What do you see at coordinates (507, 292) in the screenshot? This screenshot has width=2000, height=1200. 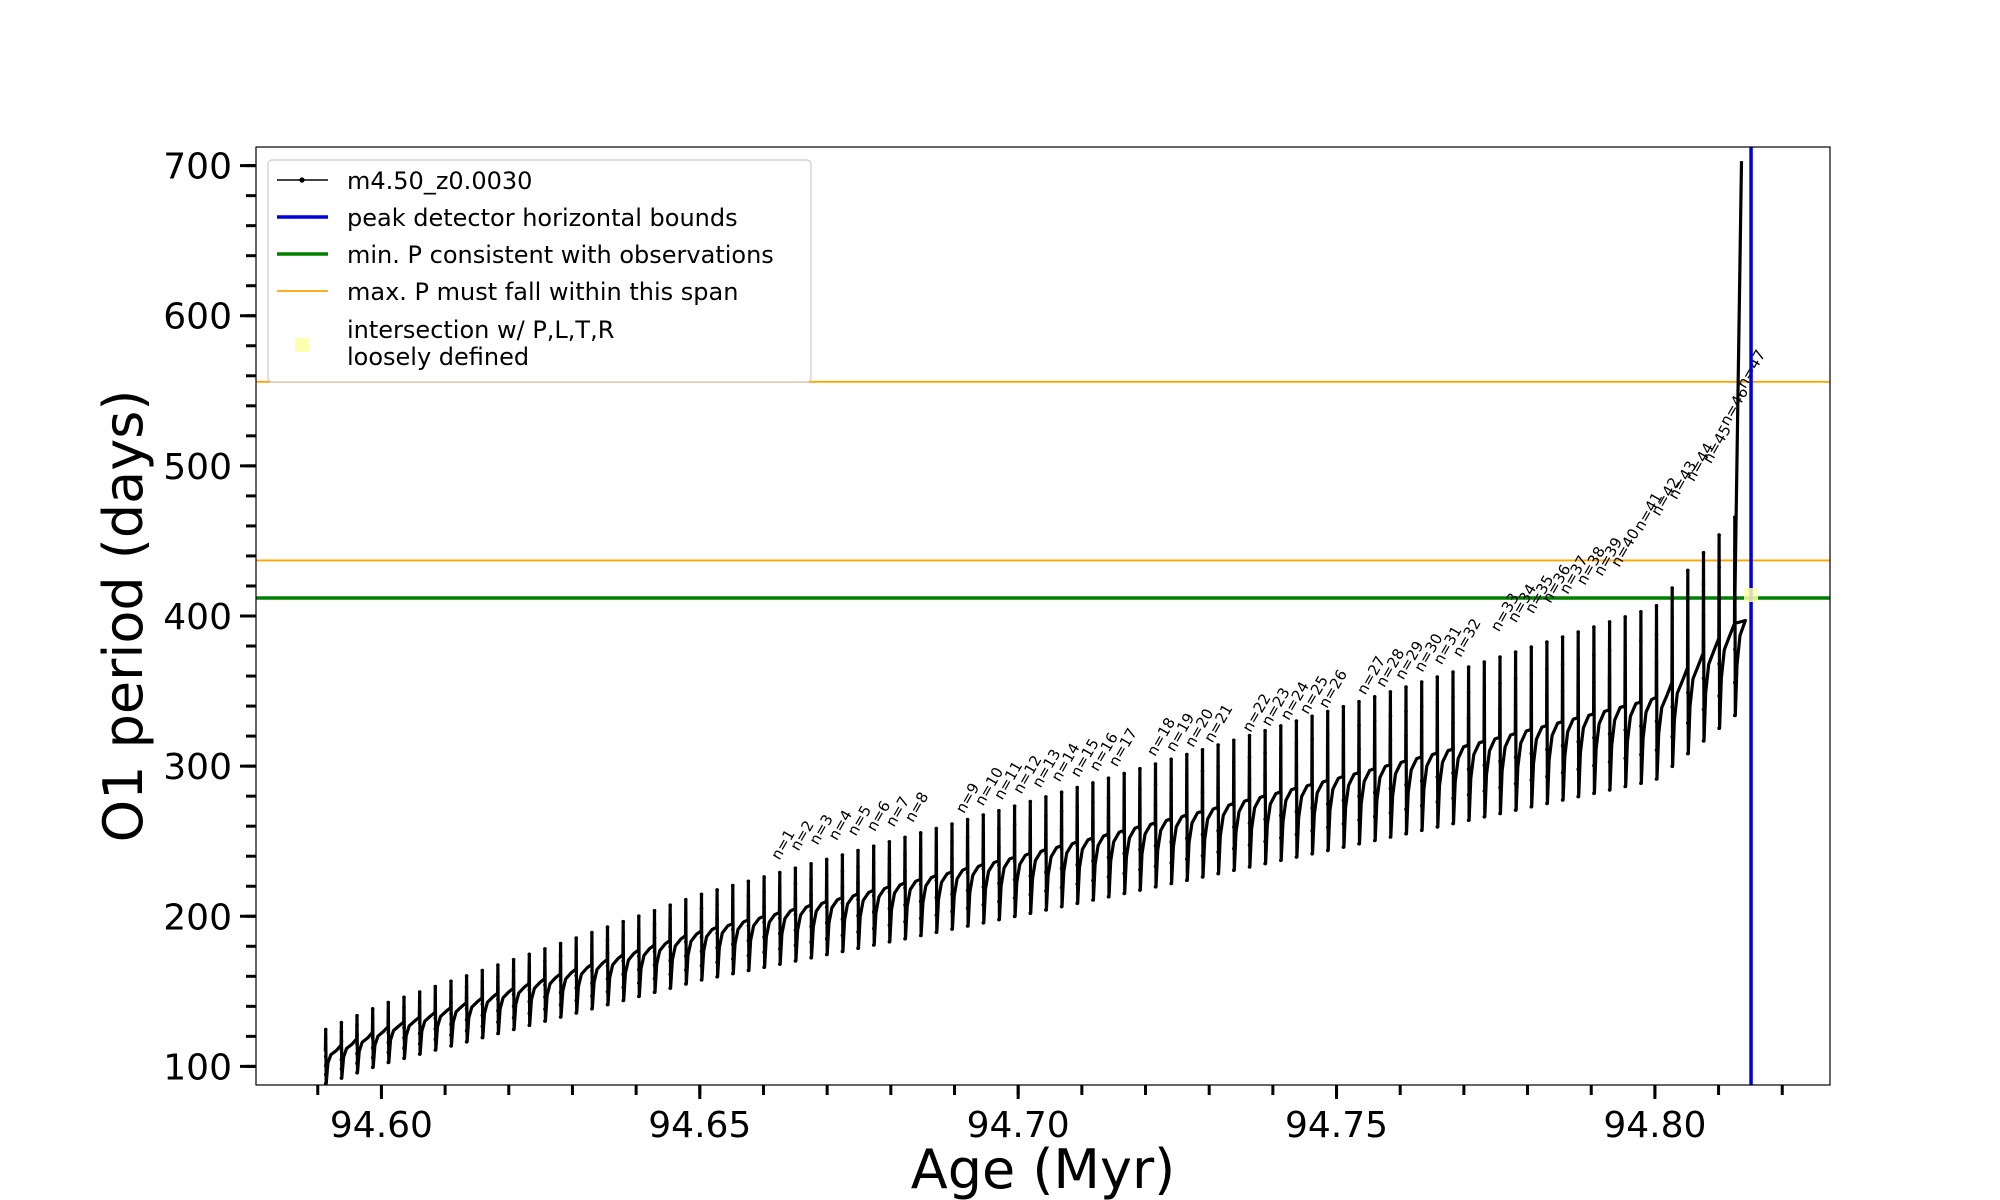 I see `legend-item-max-period: max. P must fall within this span` at bounding box center [507, 292].